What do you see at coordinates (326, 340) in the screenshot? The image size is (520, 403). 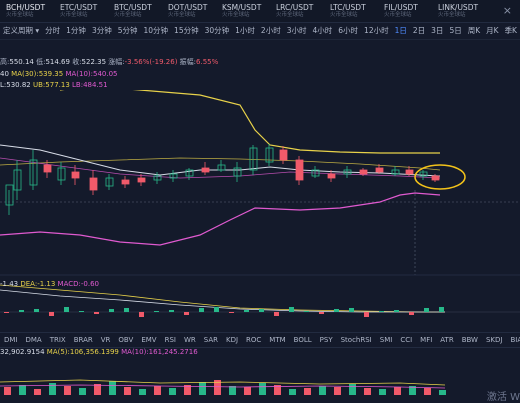 I see `indicator-tab: PSY` at bounding box center [326, 340].